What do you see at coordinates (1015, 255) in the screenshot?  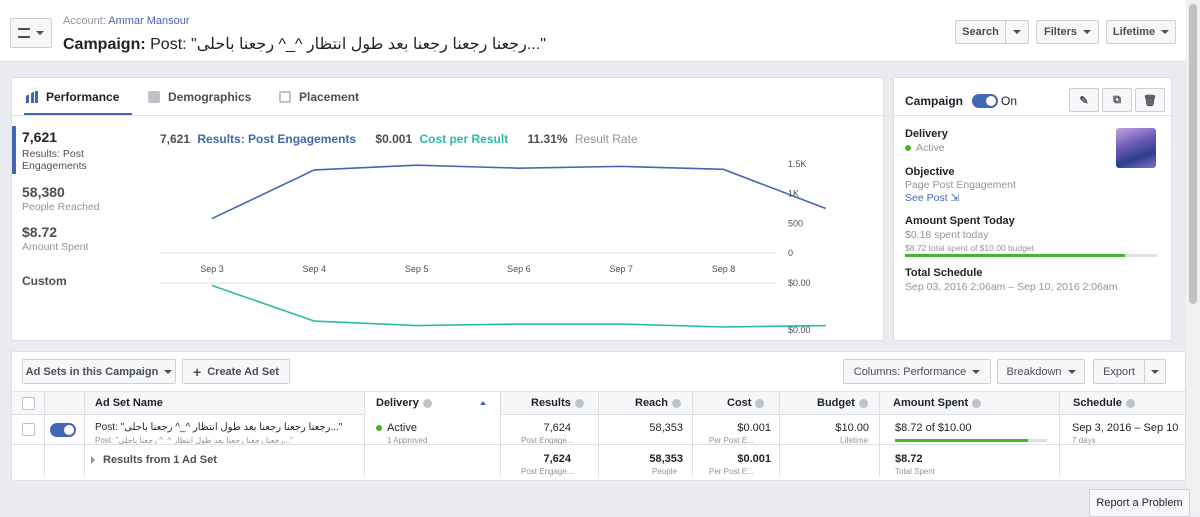 I see `budget-progress-fill` at bounding box center [1015, 255].